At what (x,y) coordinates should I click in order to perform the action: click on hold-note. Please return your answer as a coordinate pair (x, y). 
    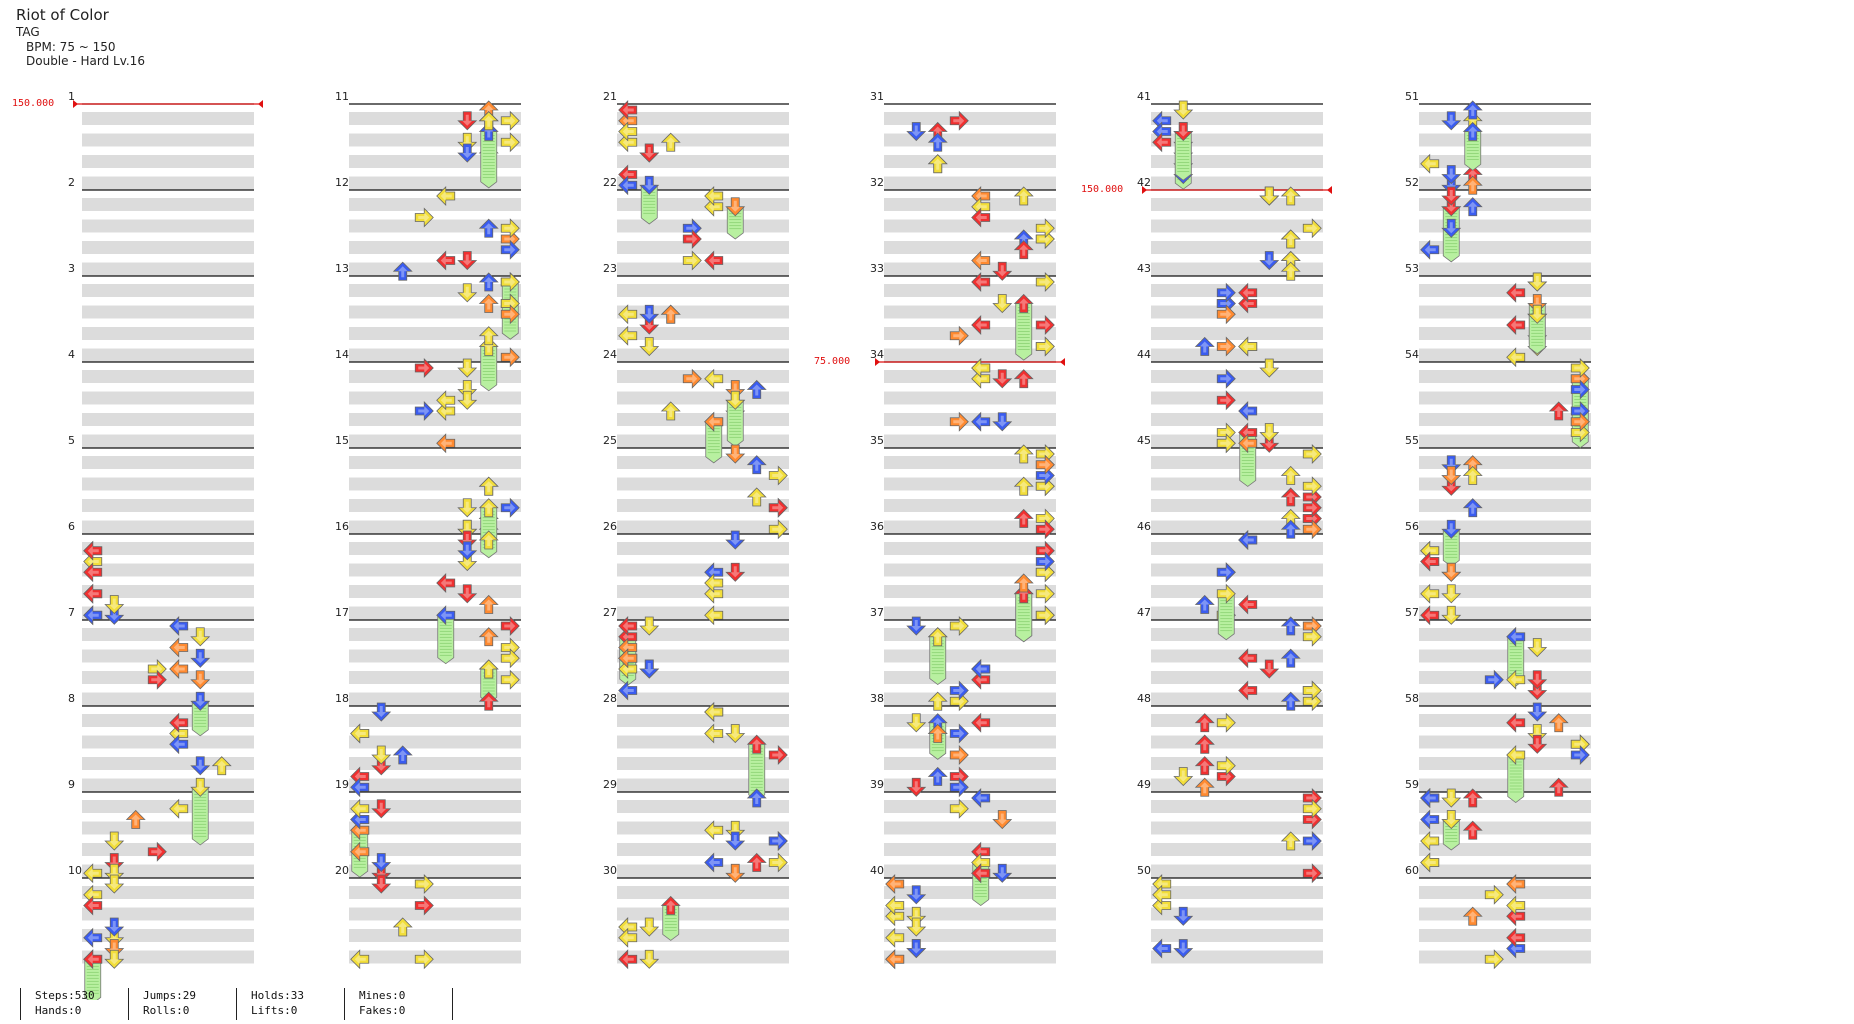
    Looking at the image, I should click on (1516, 661).